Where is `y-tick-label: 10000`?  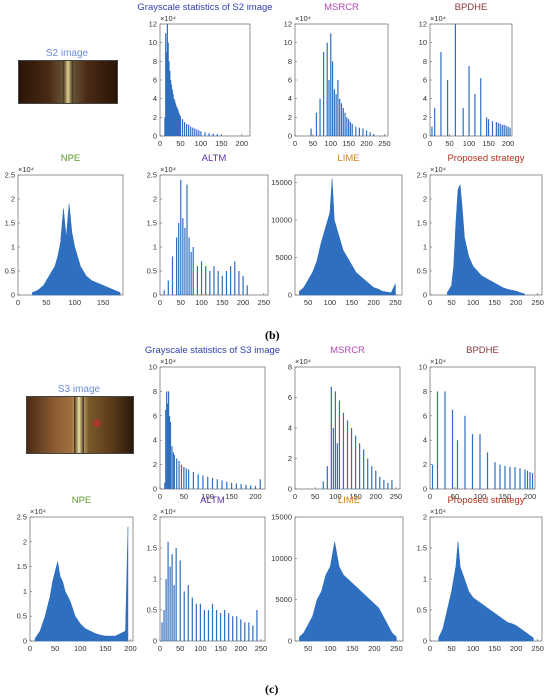
y-tick-label: 10000 is located at coordinates (281, 558).